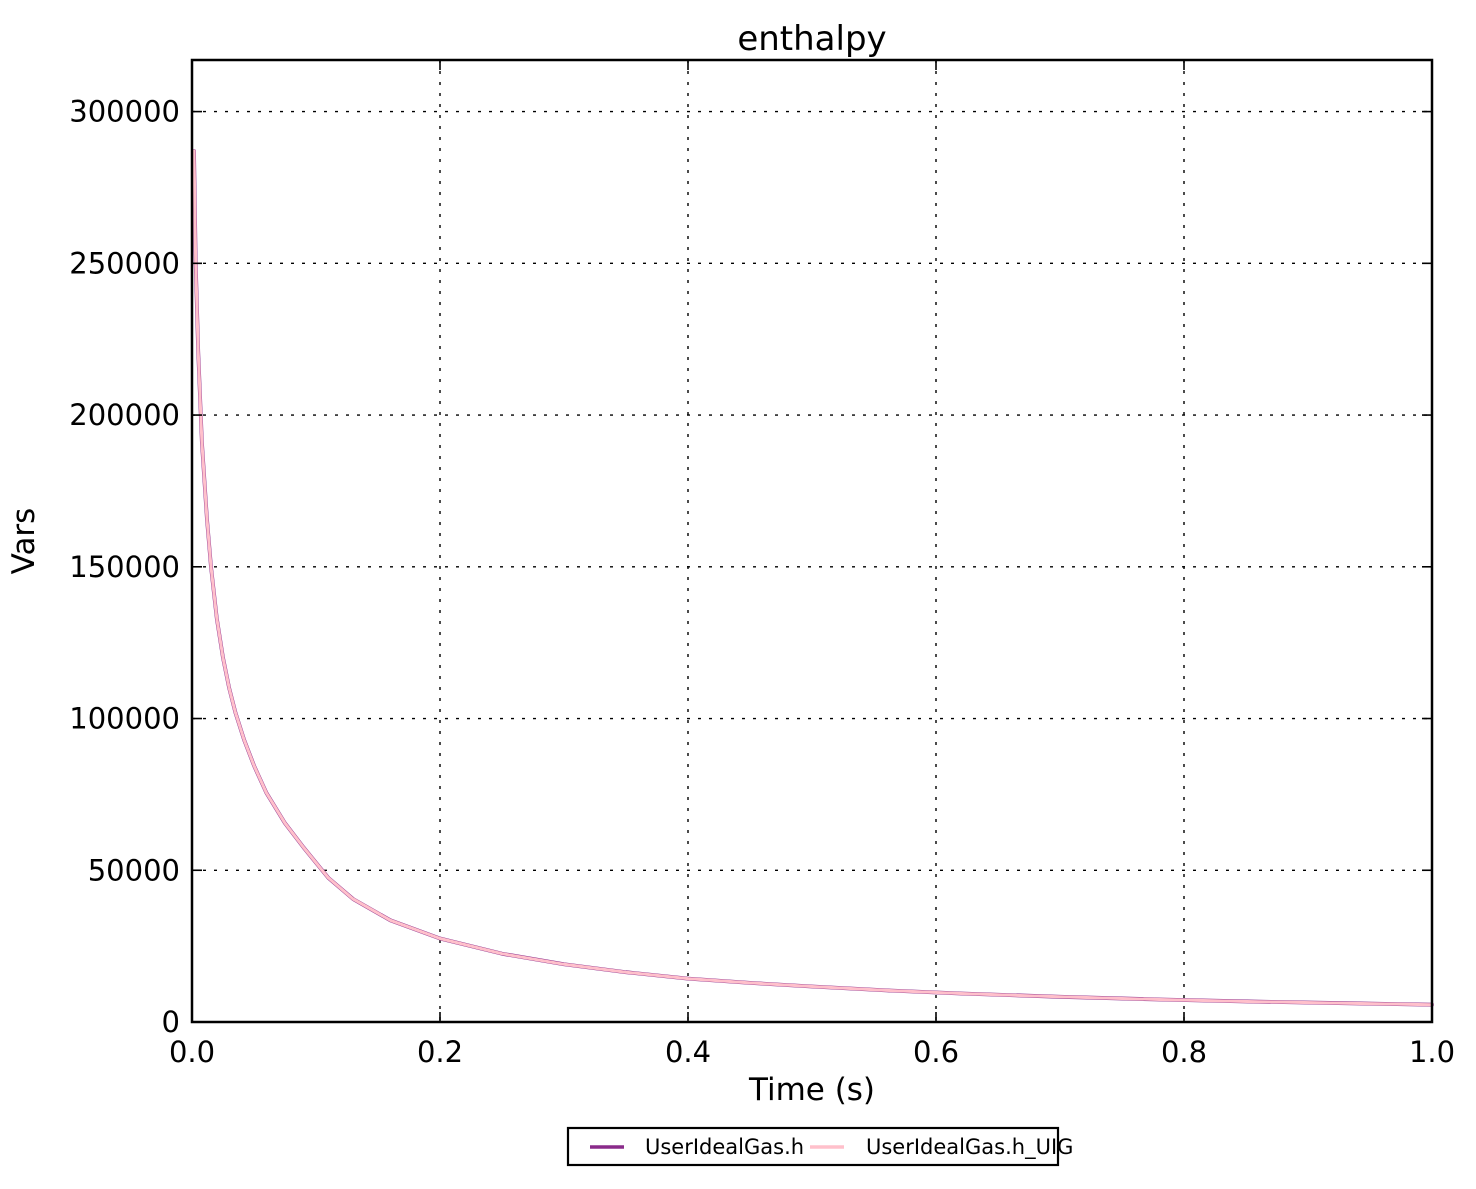  What do you see at coordinates (440, 1052) in the screenshot?
I see `x-tick-label: 0.2` at bounding box center [440, 1052].